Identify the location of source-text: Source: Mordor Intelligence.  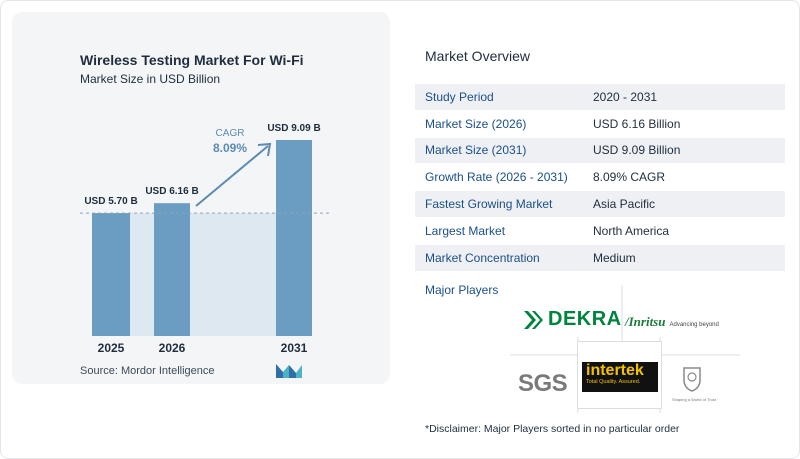
(147, 371).